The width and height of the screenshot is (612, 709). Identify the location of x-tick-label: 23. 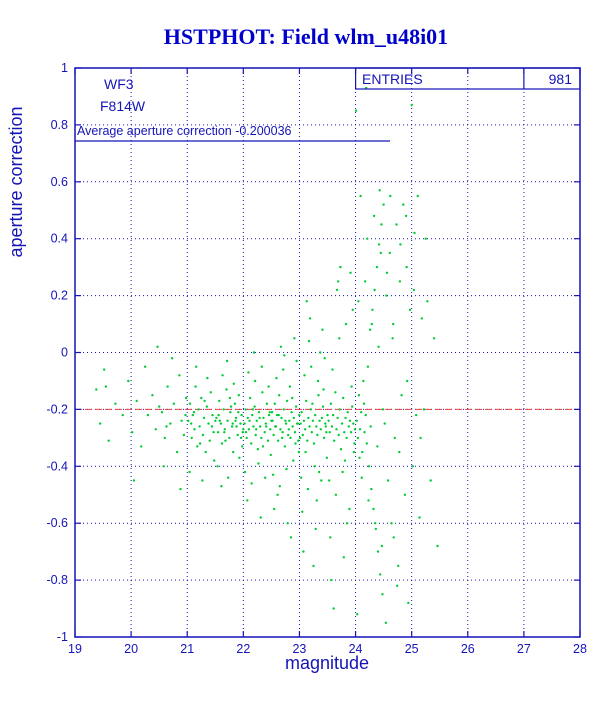
(299, 649).